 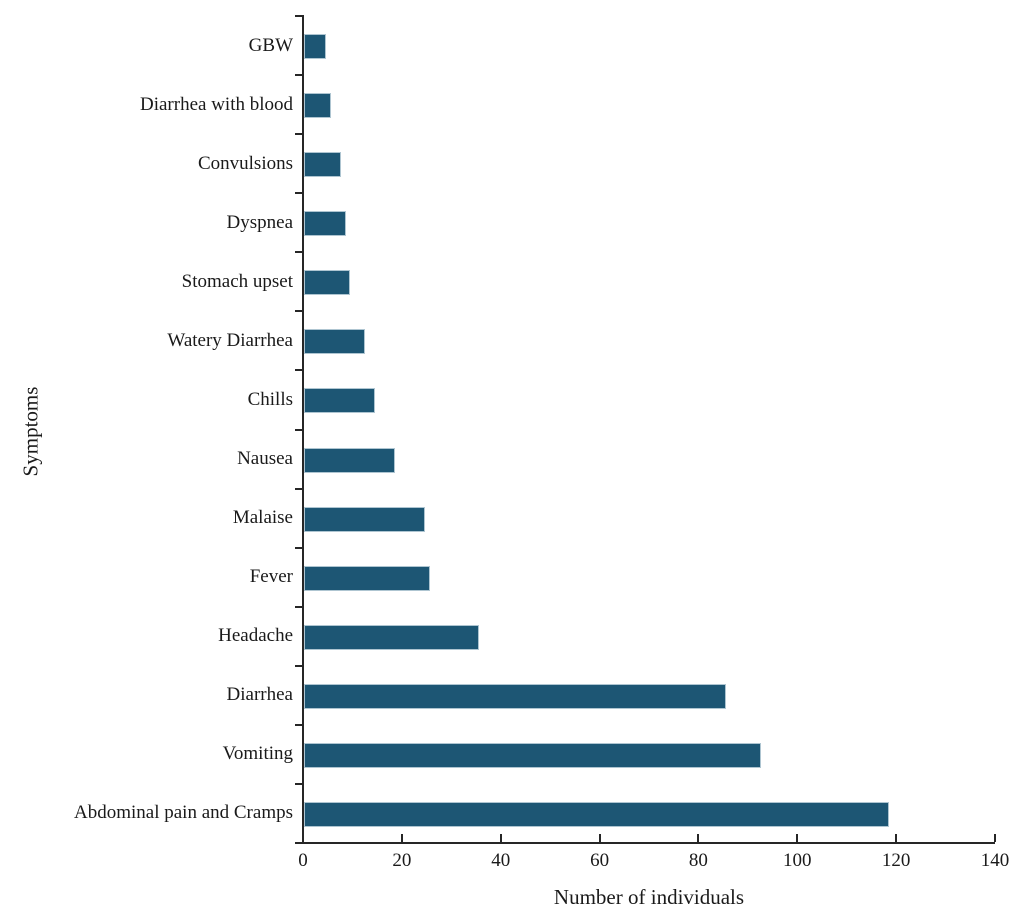 I want to click on category-label: Nausea, so click(x=265, y=459).